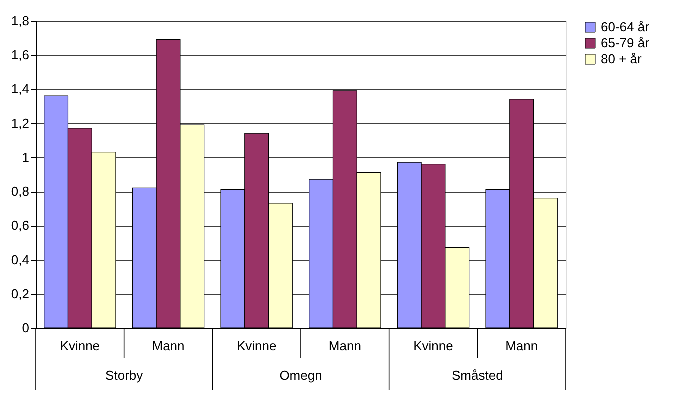  I want to click on y-tick-label: 1,6, so click(20, 55).